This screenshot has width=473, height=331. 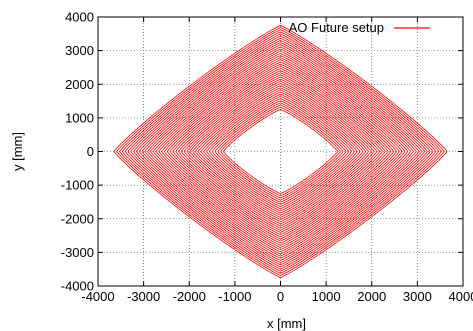 What do you see at coordinates (77, 286) in the screenshot?
I see `y-tick-label: -4000` at bounding box center [77, 286].